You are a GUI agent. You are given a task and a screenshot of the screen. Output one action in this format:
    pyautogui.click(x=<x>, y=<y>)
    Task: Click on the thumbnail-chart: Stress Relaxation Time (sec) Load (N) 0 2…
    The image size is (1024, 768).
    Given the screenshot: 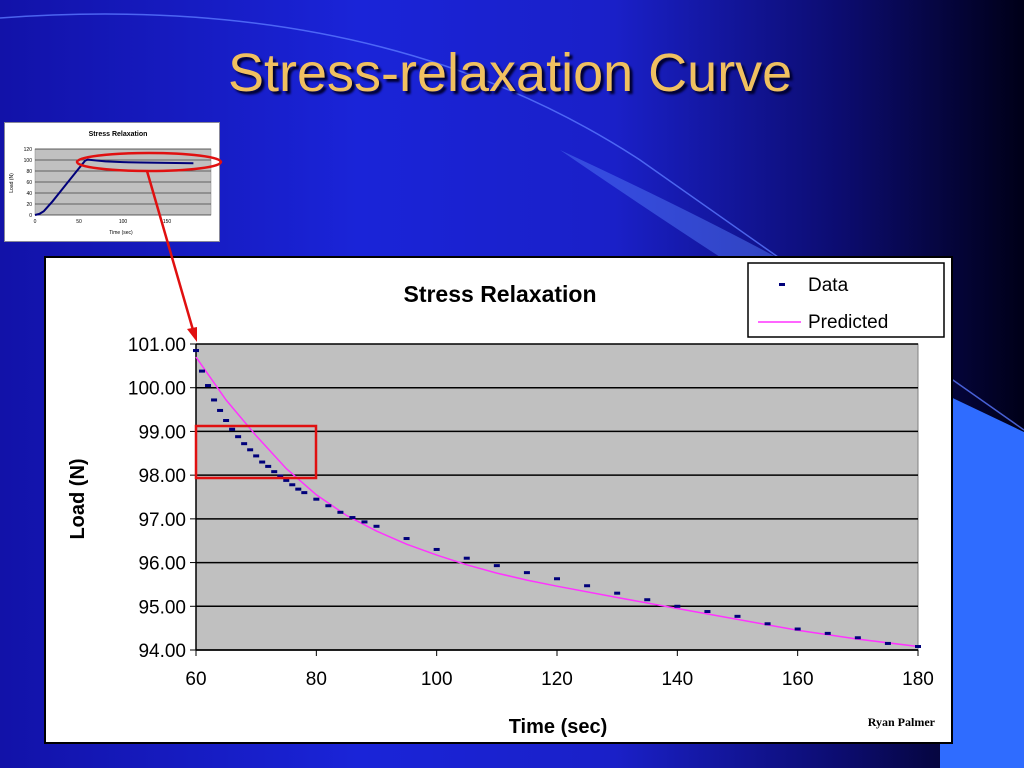 What is the action you would take?
    pyautogui.click(x=112, y=182)
    